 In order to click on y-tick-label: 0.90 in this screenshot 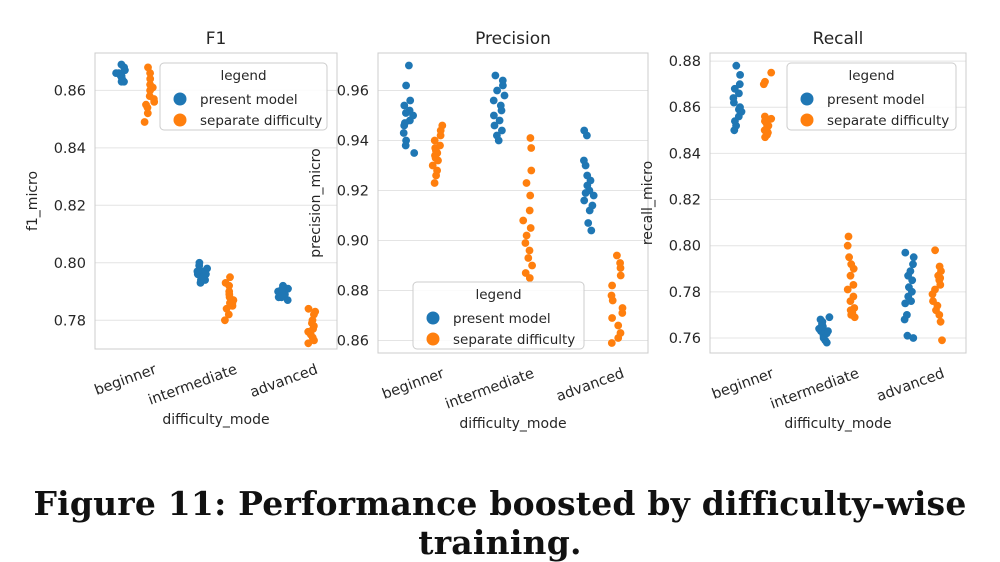, I will do `click(353, 242)`.